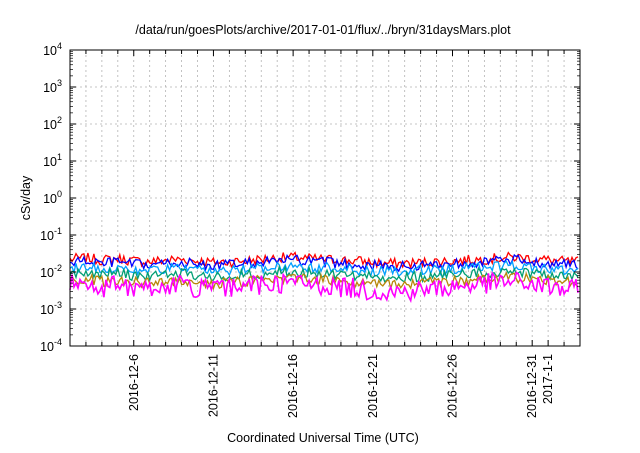  I want to click on y-tick-label: 10⁴, so click(52, 49).